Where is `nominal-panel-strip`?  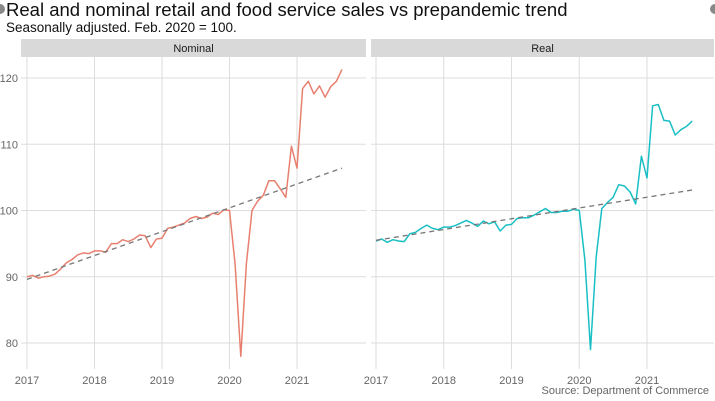
nominal-panel-strip is located at coordinates (193, 48).